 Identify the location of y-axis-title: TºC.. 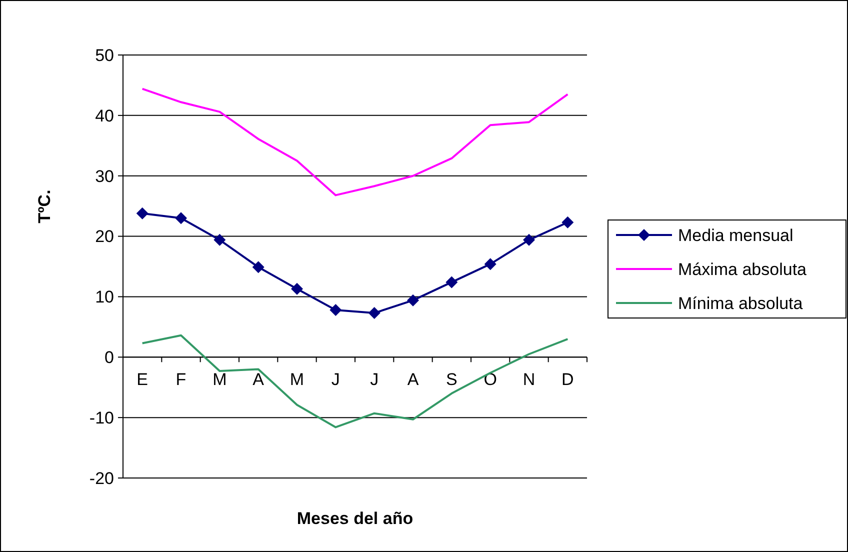
(44, 207).